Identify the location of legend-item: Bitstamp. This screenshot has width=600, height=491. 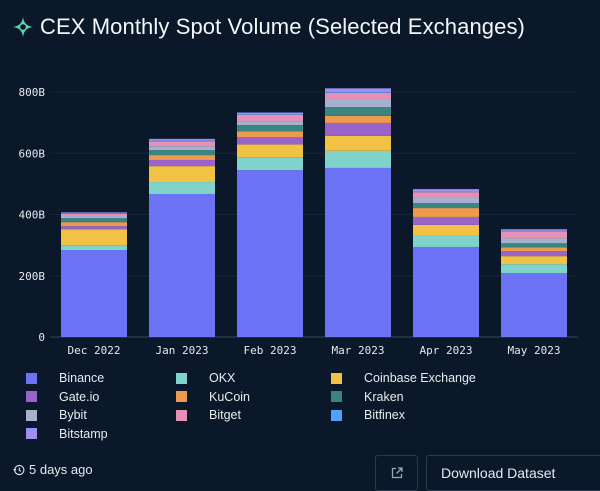
(67, 434).